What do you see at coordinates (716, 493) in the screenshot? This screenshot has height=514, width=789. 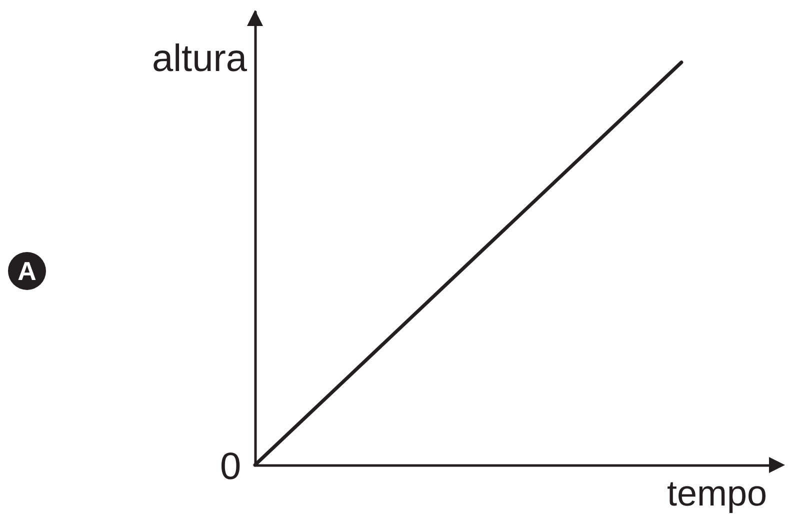 I see `x-axis-title: tempo` at bounding box center [716, 493].